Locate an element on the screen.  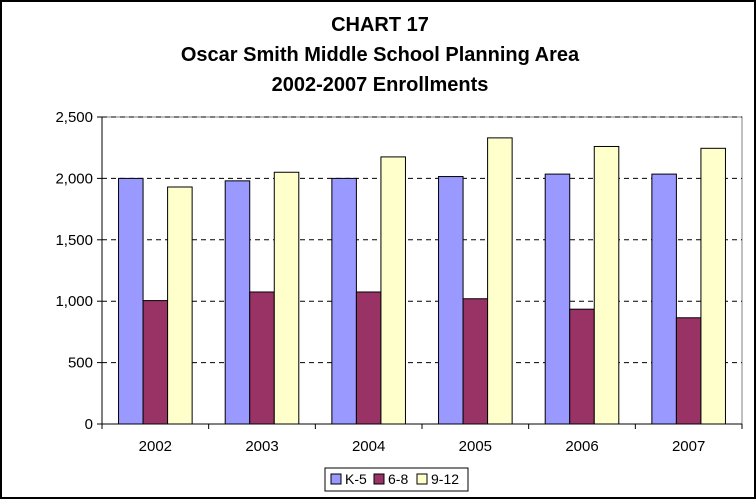
title-line-2: Oscar Smith Middle School Planning Area is located at coordinates (380, 55).